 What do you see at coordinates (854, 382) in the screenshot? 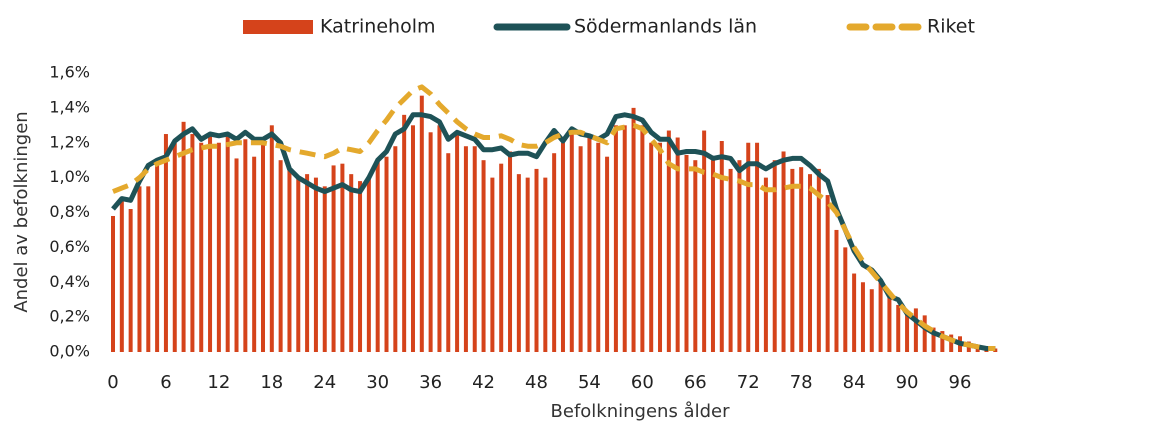
I see `x-tick-label: 84` at bounding box center [854, 382].